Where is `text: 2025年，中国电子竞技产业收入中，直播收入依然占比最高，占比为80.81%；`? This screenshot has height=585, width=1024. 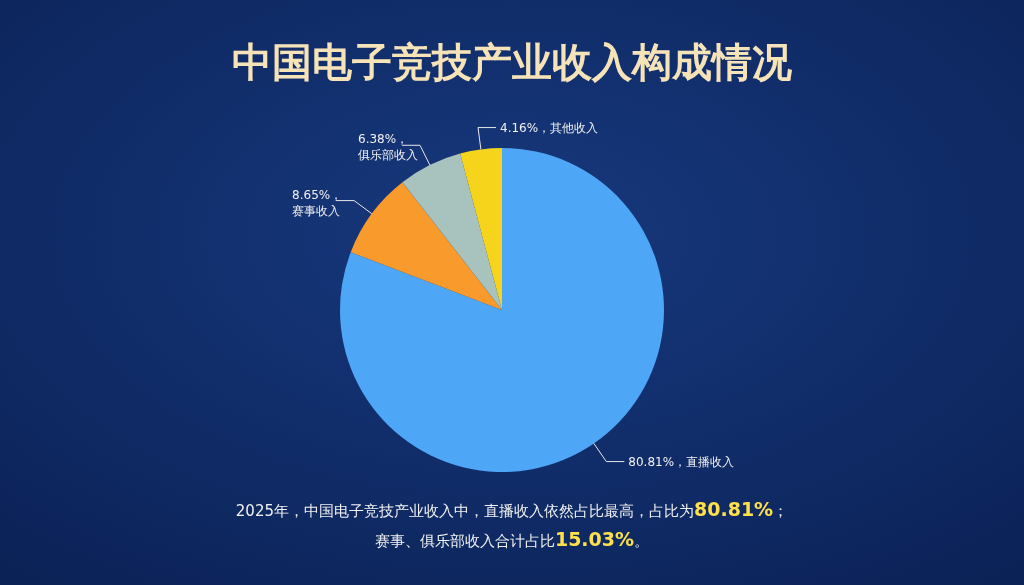
text: 2025年，中国电子竞技产业收入中，直播收入依然占比最高，占比为80.81%； is located at coordinates (512, 509).